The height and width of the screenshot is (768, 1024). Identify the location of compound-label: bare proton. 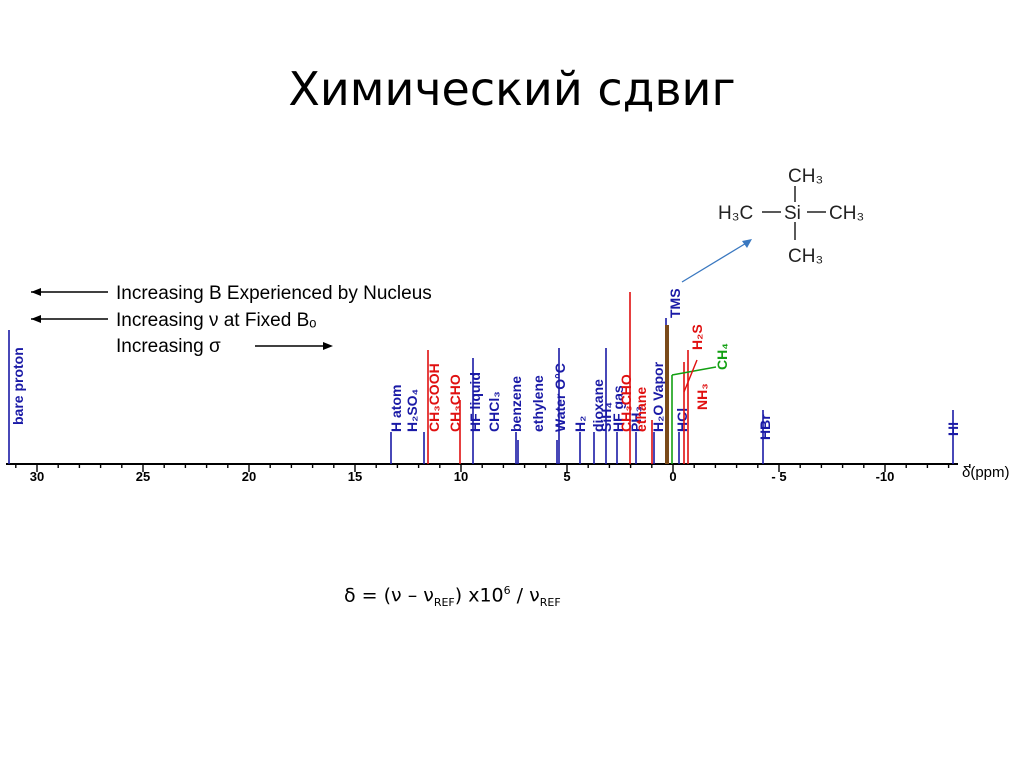
(18, 386).